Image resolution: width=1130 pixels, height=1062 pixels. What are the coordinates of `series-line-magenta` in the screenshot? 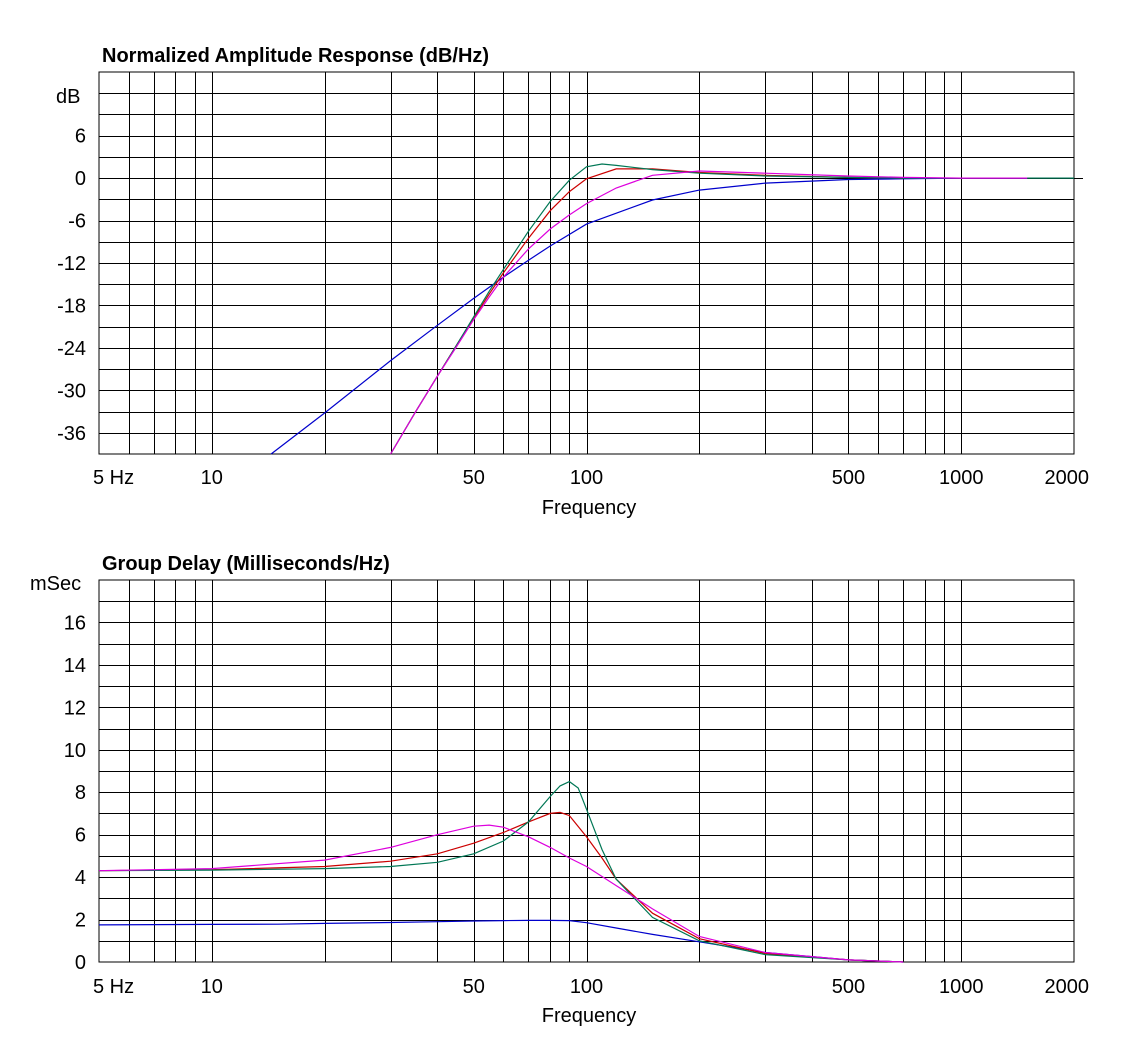 It's located at (501, 893).